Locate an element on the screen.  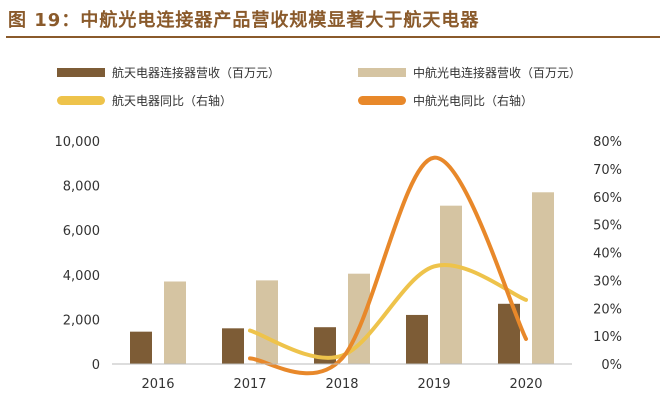
y-right-tick-60: 60% is located at coordinates (607, 198).